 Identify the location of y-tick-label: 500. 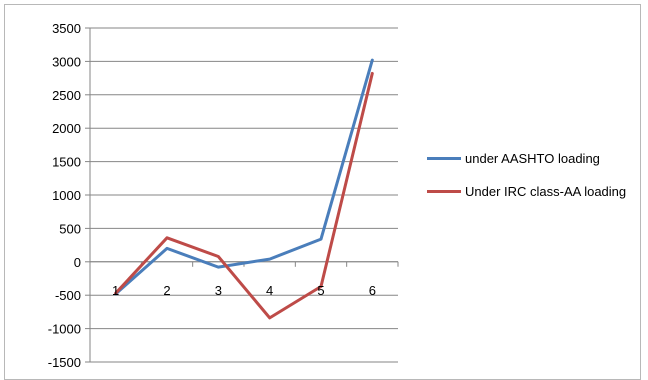
(70, 228).